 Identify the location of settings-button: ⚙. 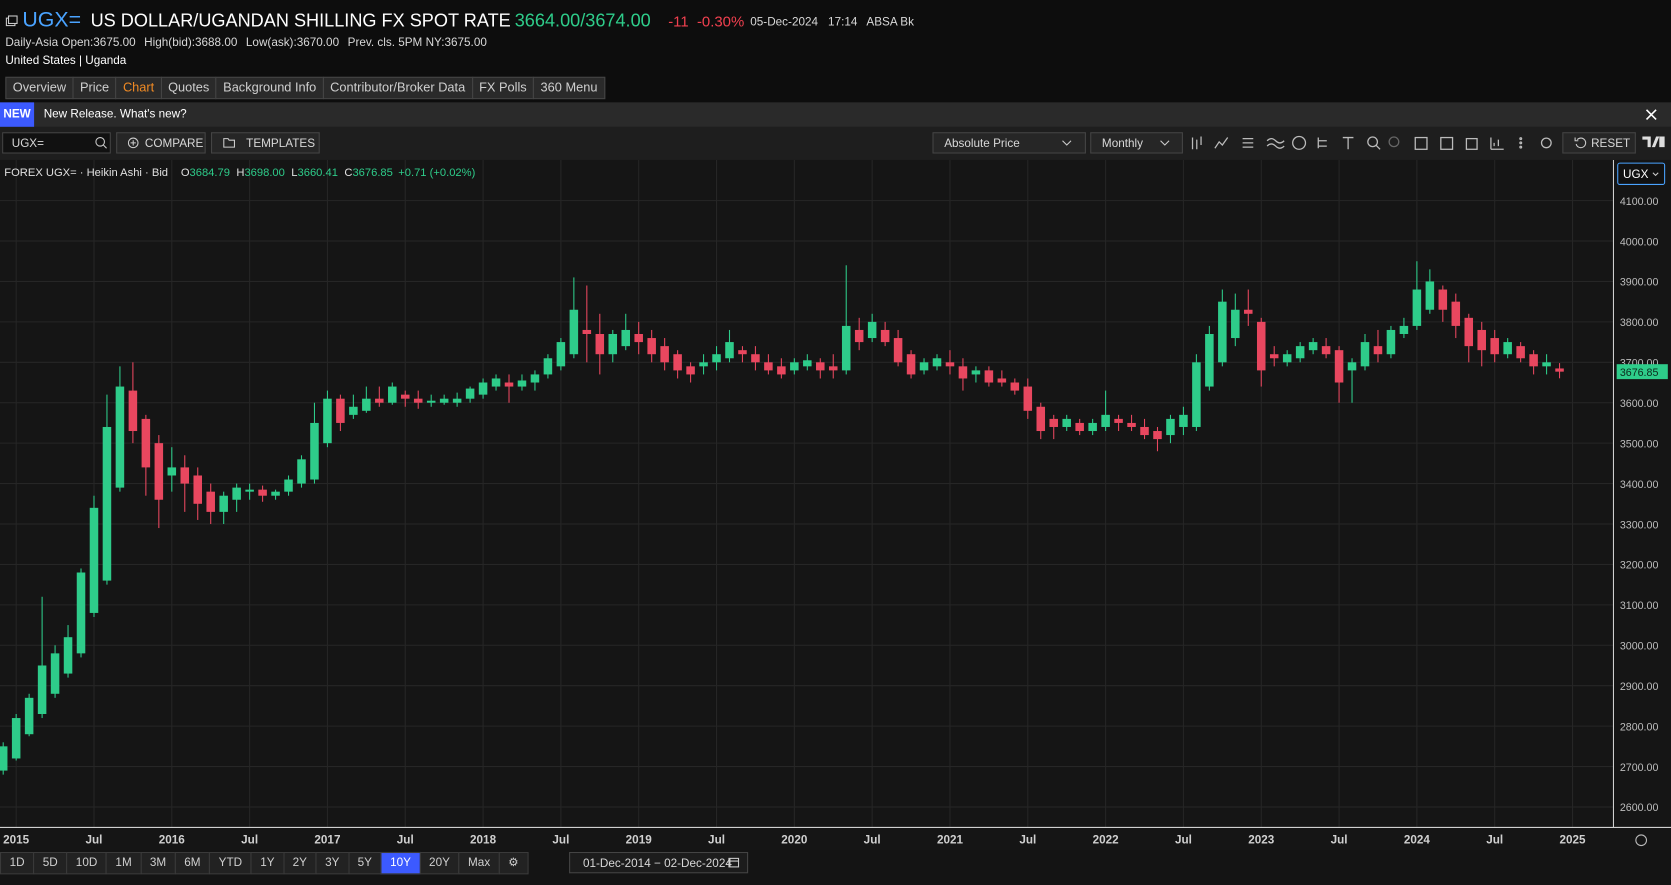
(513, 863).